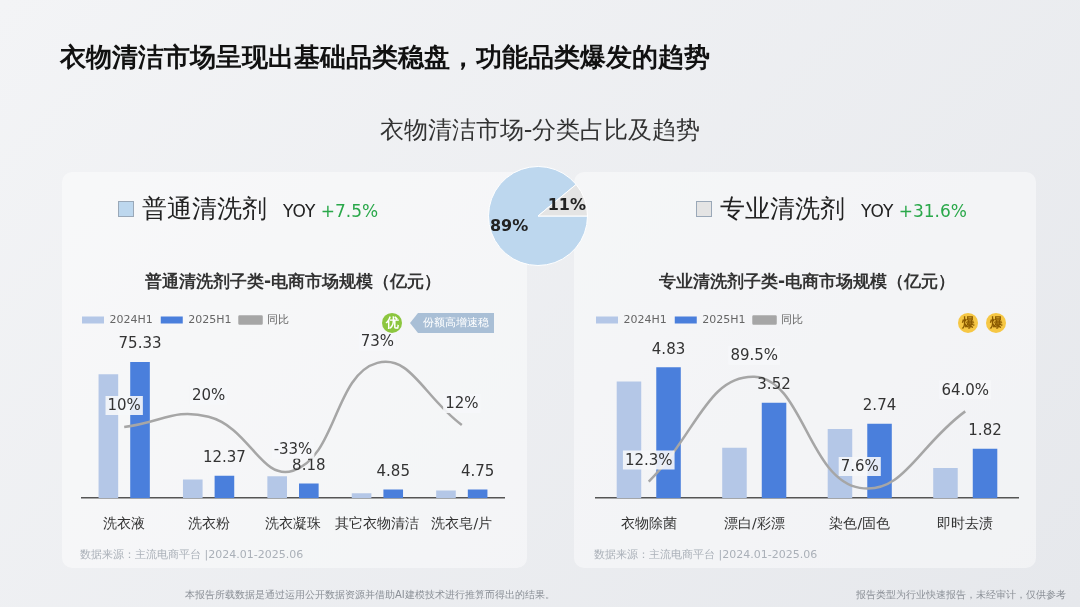 This screenshot has height=607, width=1080. Describe the element at coordinates (985, 430) in the screenshot. I see `data-label: 1.82` at that location.